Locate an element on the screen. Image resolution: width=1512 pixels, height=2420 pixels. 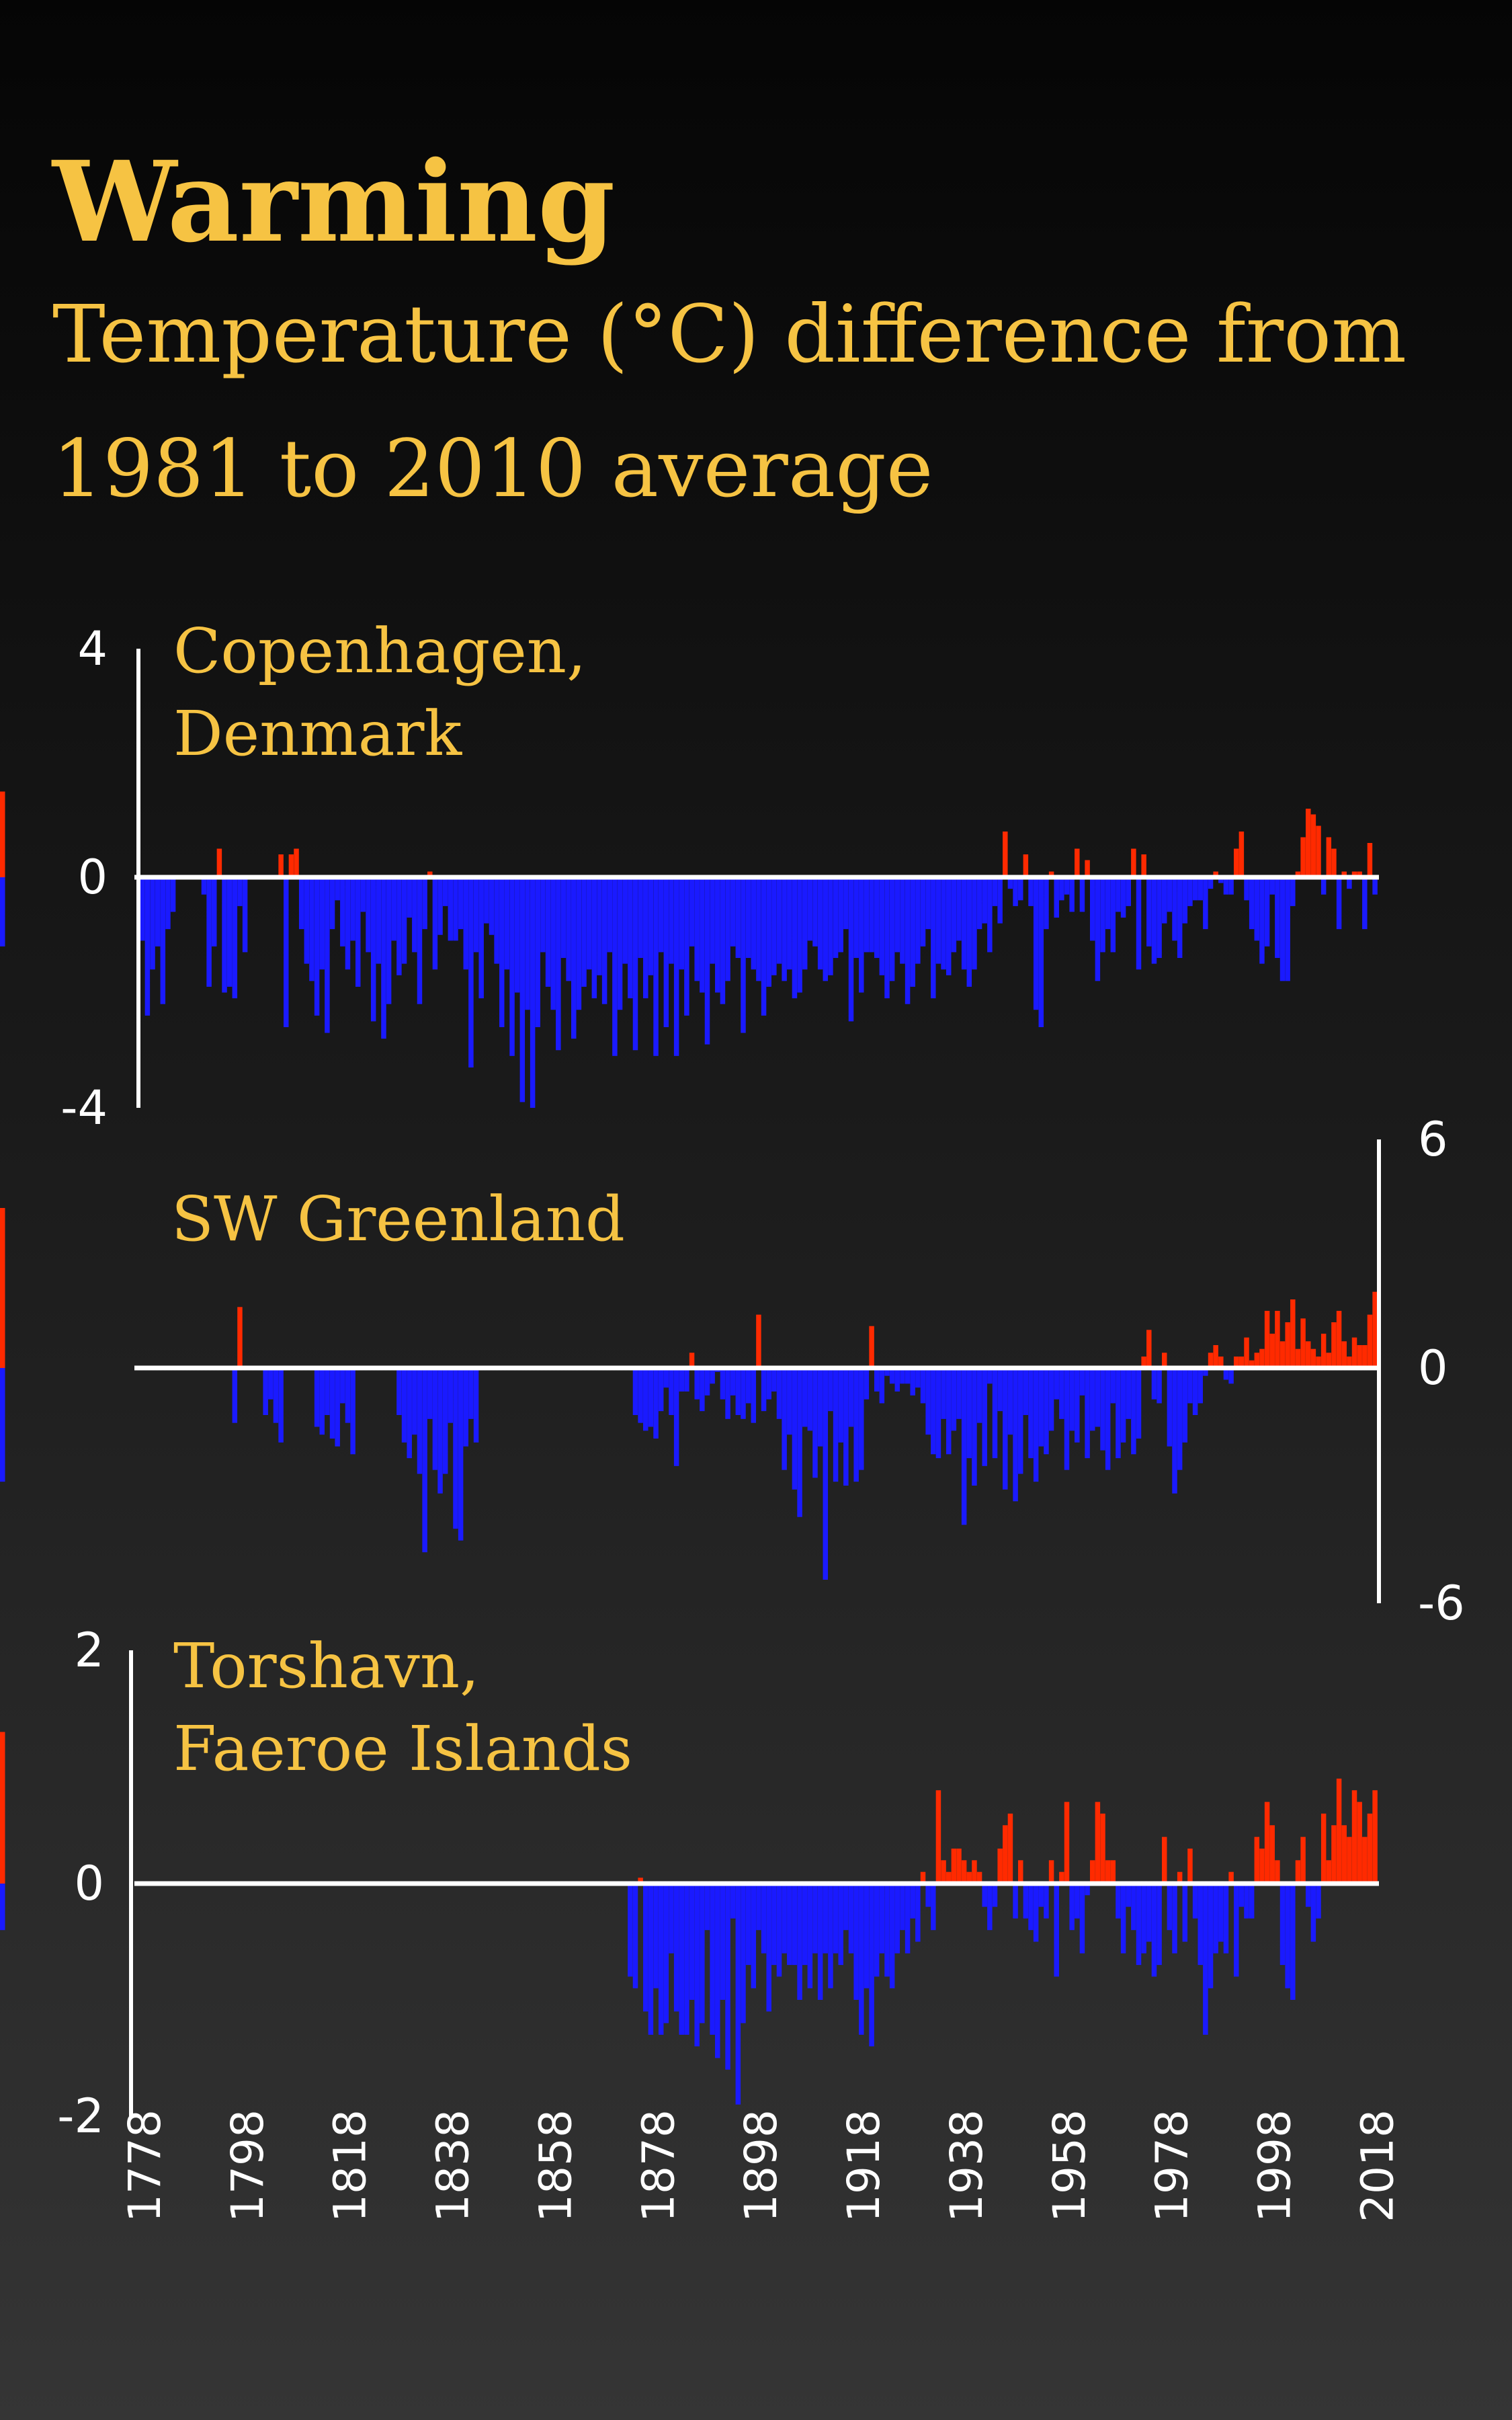
bar-1975 is located at coordinates (1154, 920).